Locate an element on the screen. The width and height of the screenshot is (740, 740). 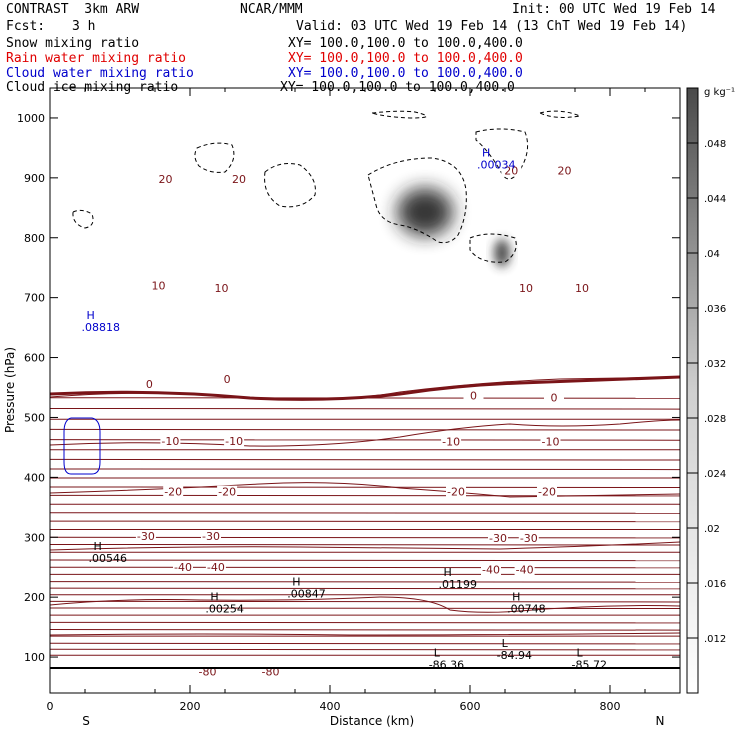
field-snow-xy: XY= 100.0,100.0 to 100.0,400.0 is located at coordinates (405, 43).